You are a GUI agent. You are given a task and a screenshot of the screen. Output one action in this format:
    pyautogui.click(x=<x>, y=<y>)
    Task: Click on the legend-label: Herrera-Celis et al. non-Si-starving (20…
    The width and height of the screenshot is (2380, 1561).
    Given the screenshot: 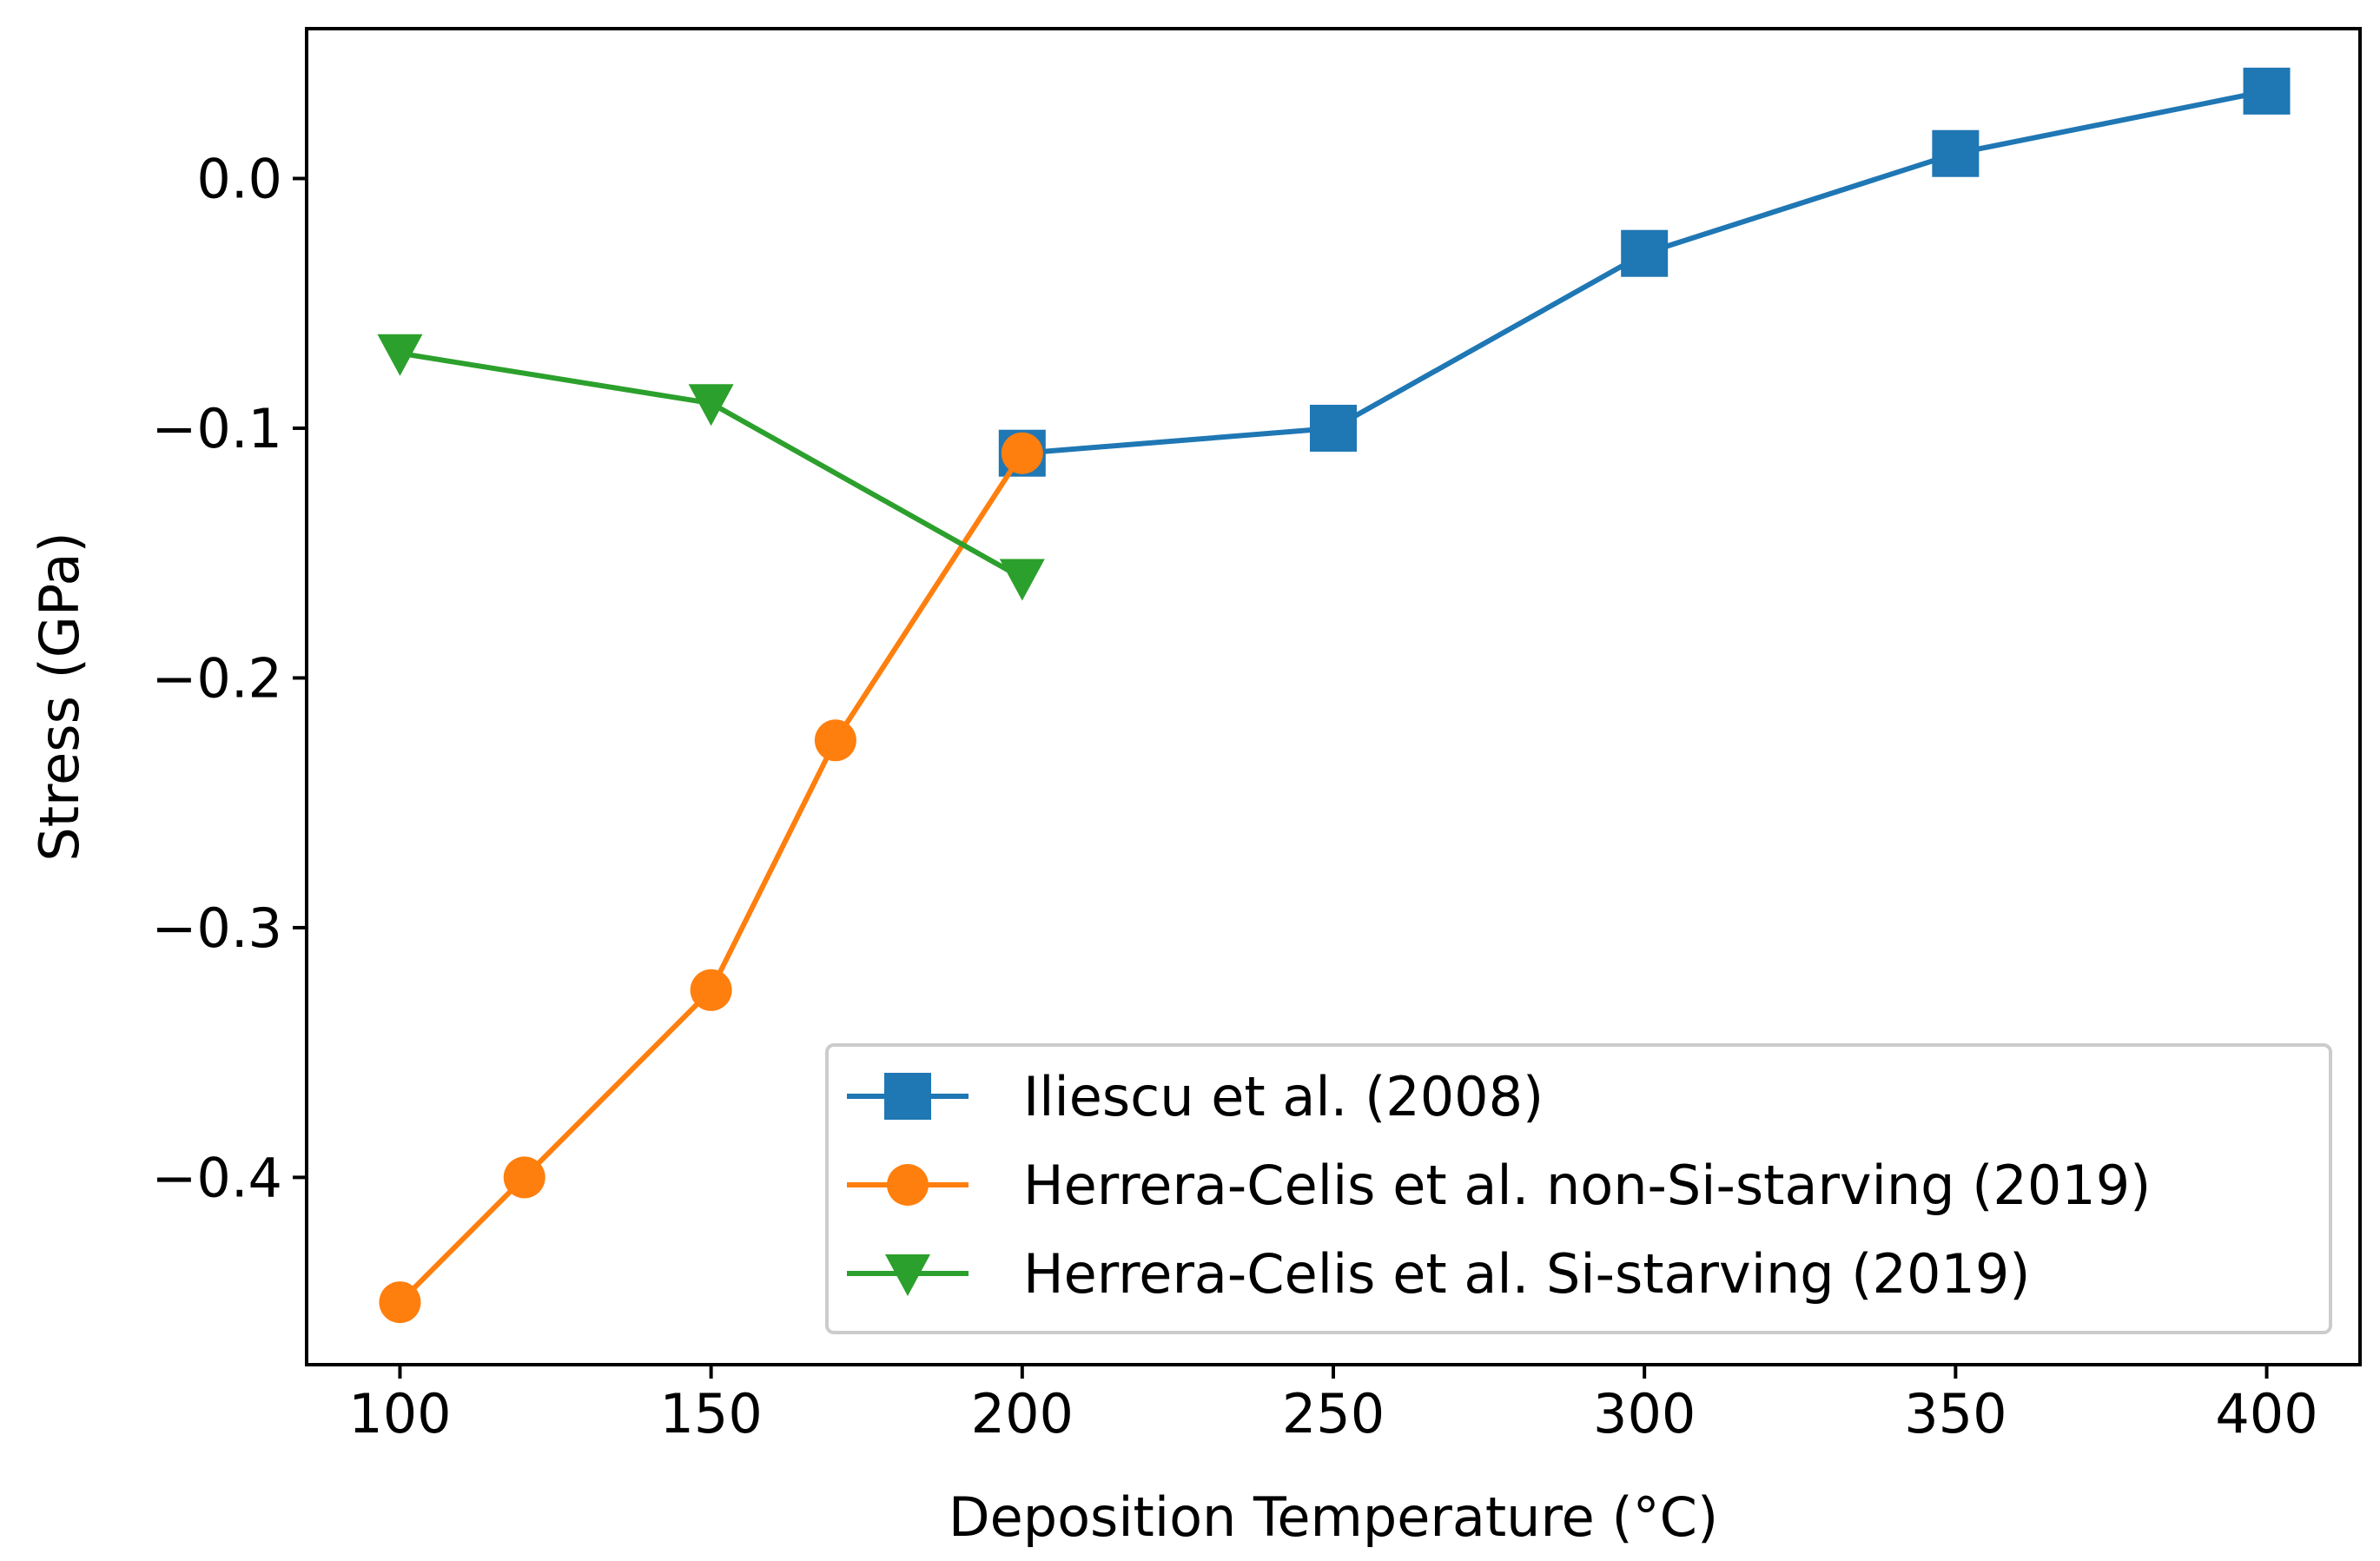 What is the action you would take?
    pyautogui.click(x=1587, y=1185)
    